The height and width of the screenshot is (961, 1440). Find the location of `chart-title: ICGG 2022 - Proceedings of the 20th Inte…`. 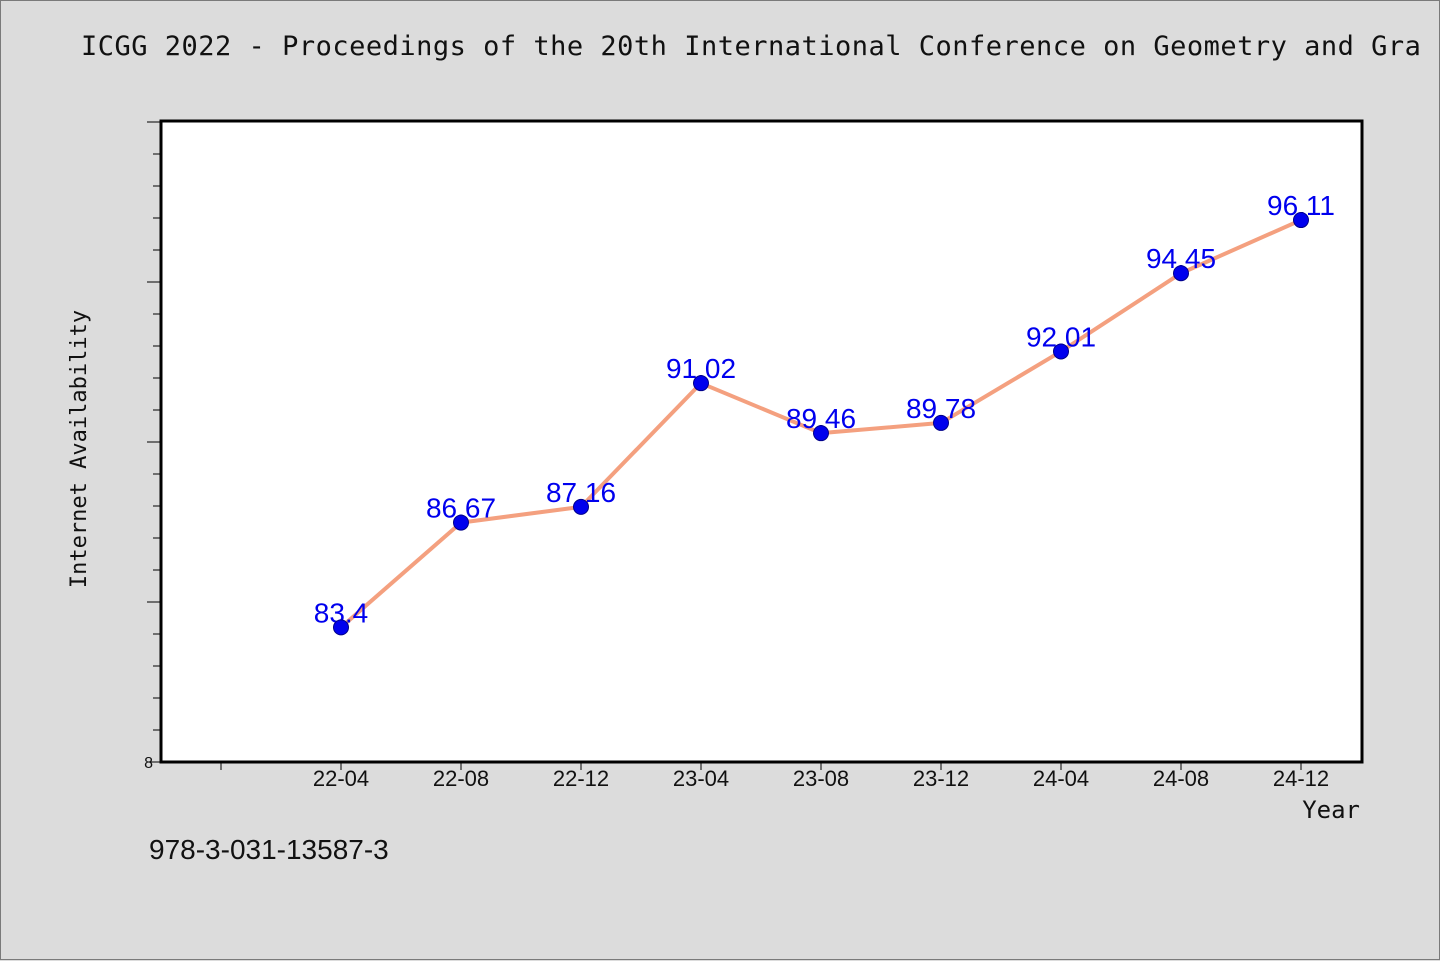

chart-title: ICGG 2022 - Proceedings of the 20th Inte… is located at coordinates (751, 46).